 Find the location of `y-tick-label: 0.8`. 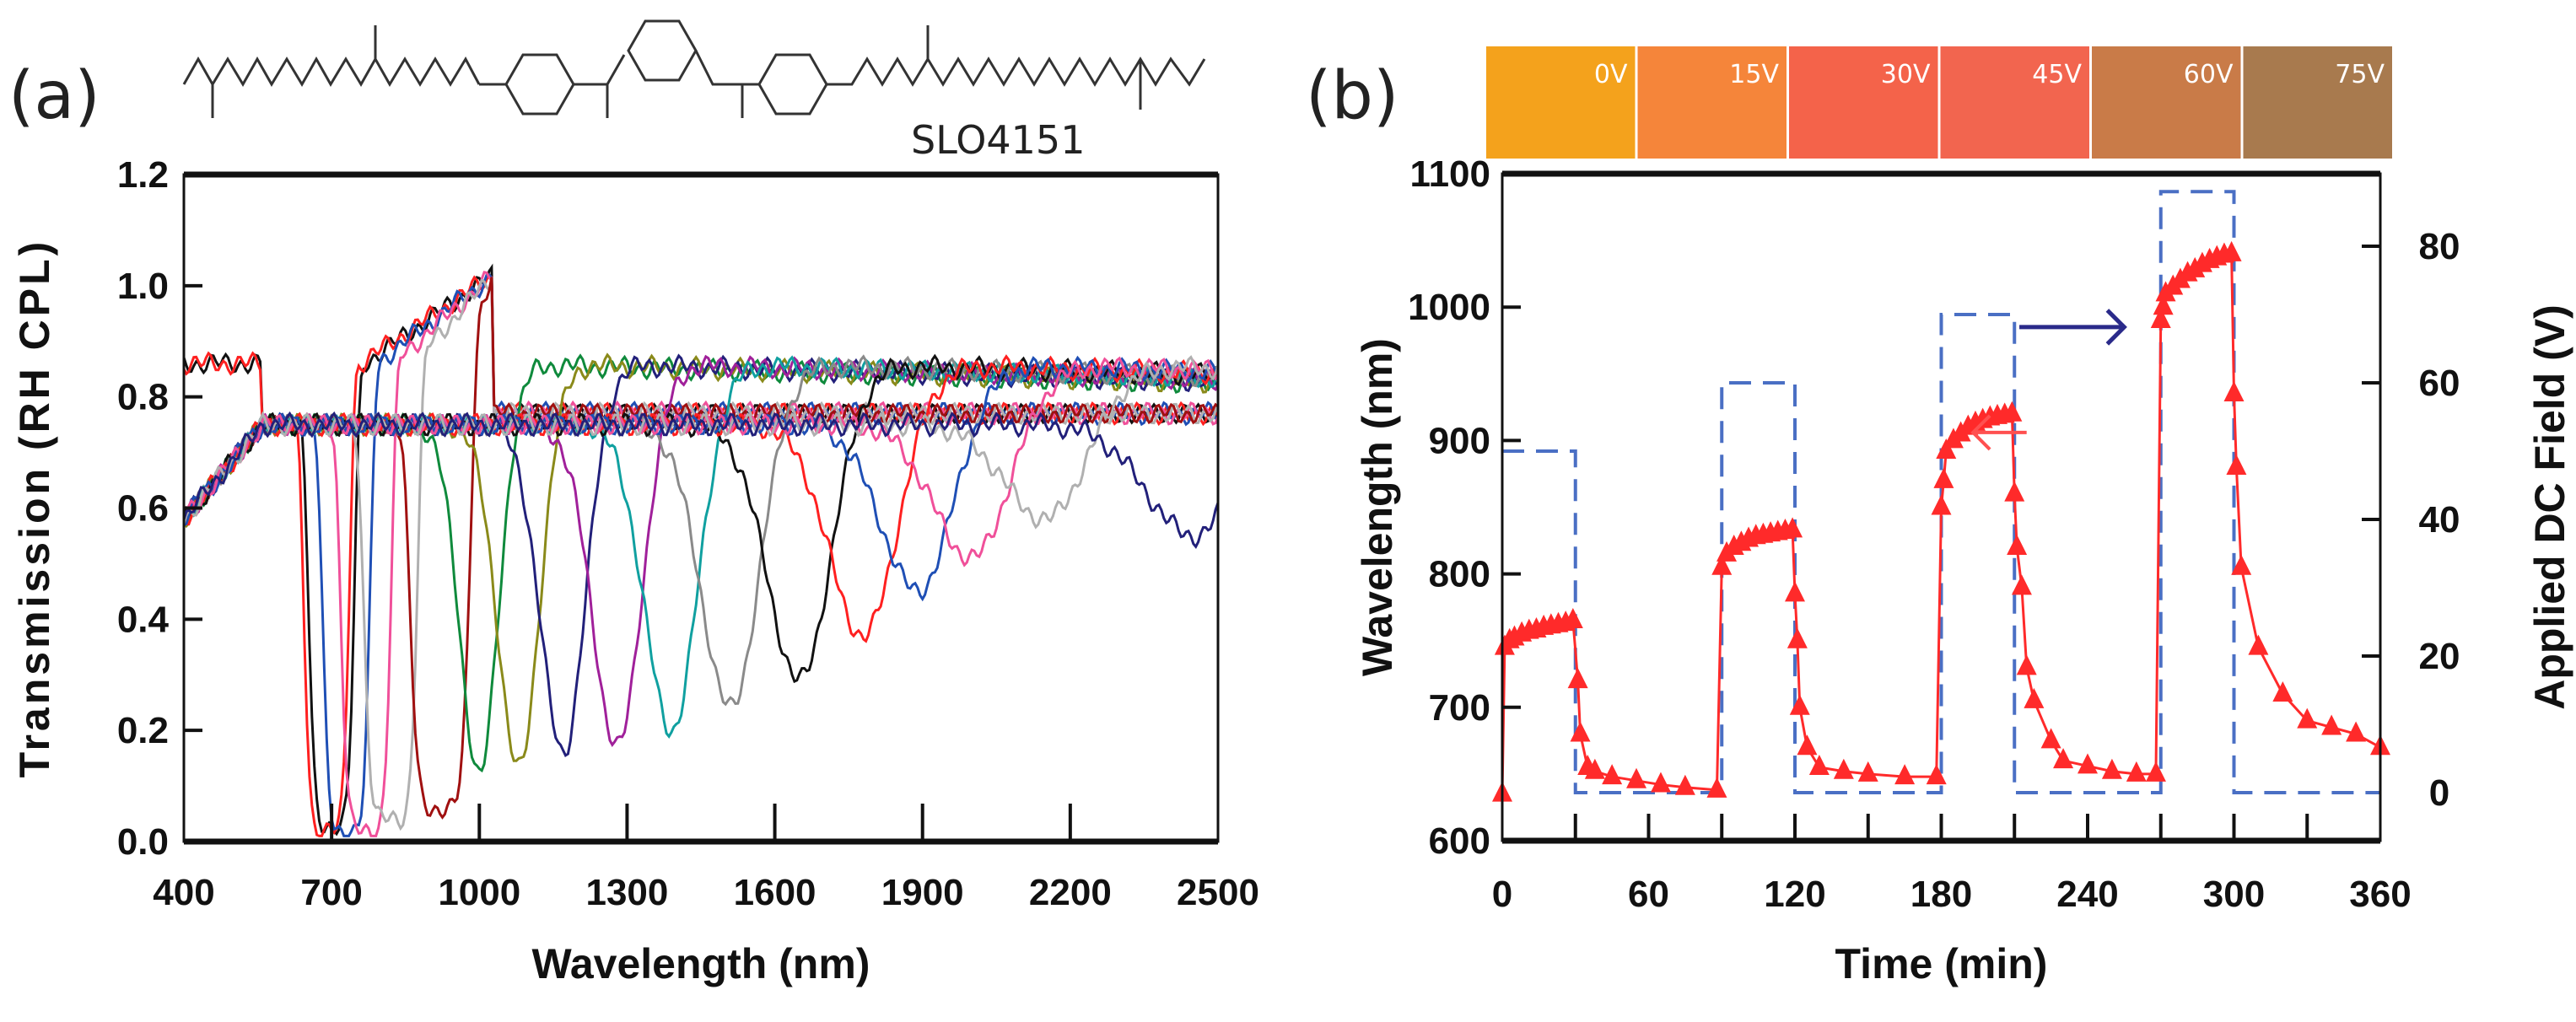

y-tick-label: 0.8 is located at coordinates (143, 398).